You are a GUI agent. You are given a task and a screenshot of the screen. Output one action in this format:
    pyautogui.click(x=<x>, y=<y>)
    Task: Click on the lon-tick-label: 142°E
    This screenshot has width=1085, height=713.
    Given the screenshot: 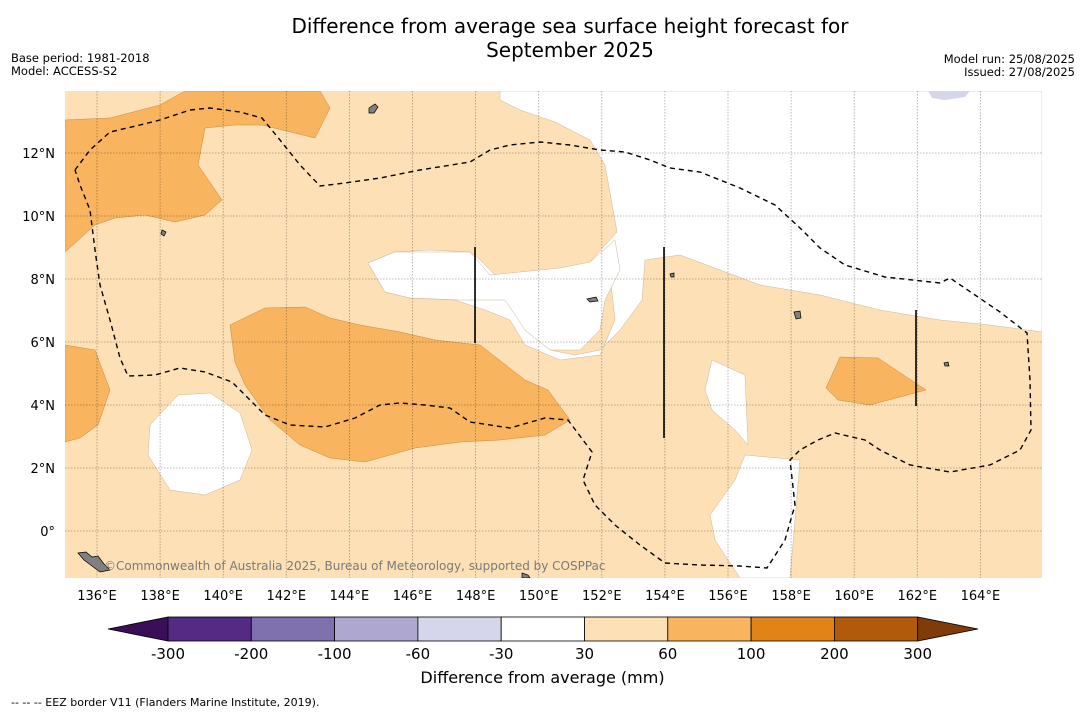 What is the action you would take?
    pyautogui.click(x=287, y=596)
    